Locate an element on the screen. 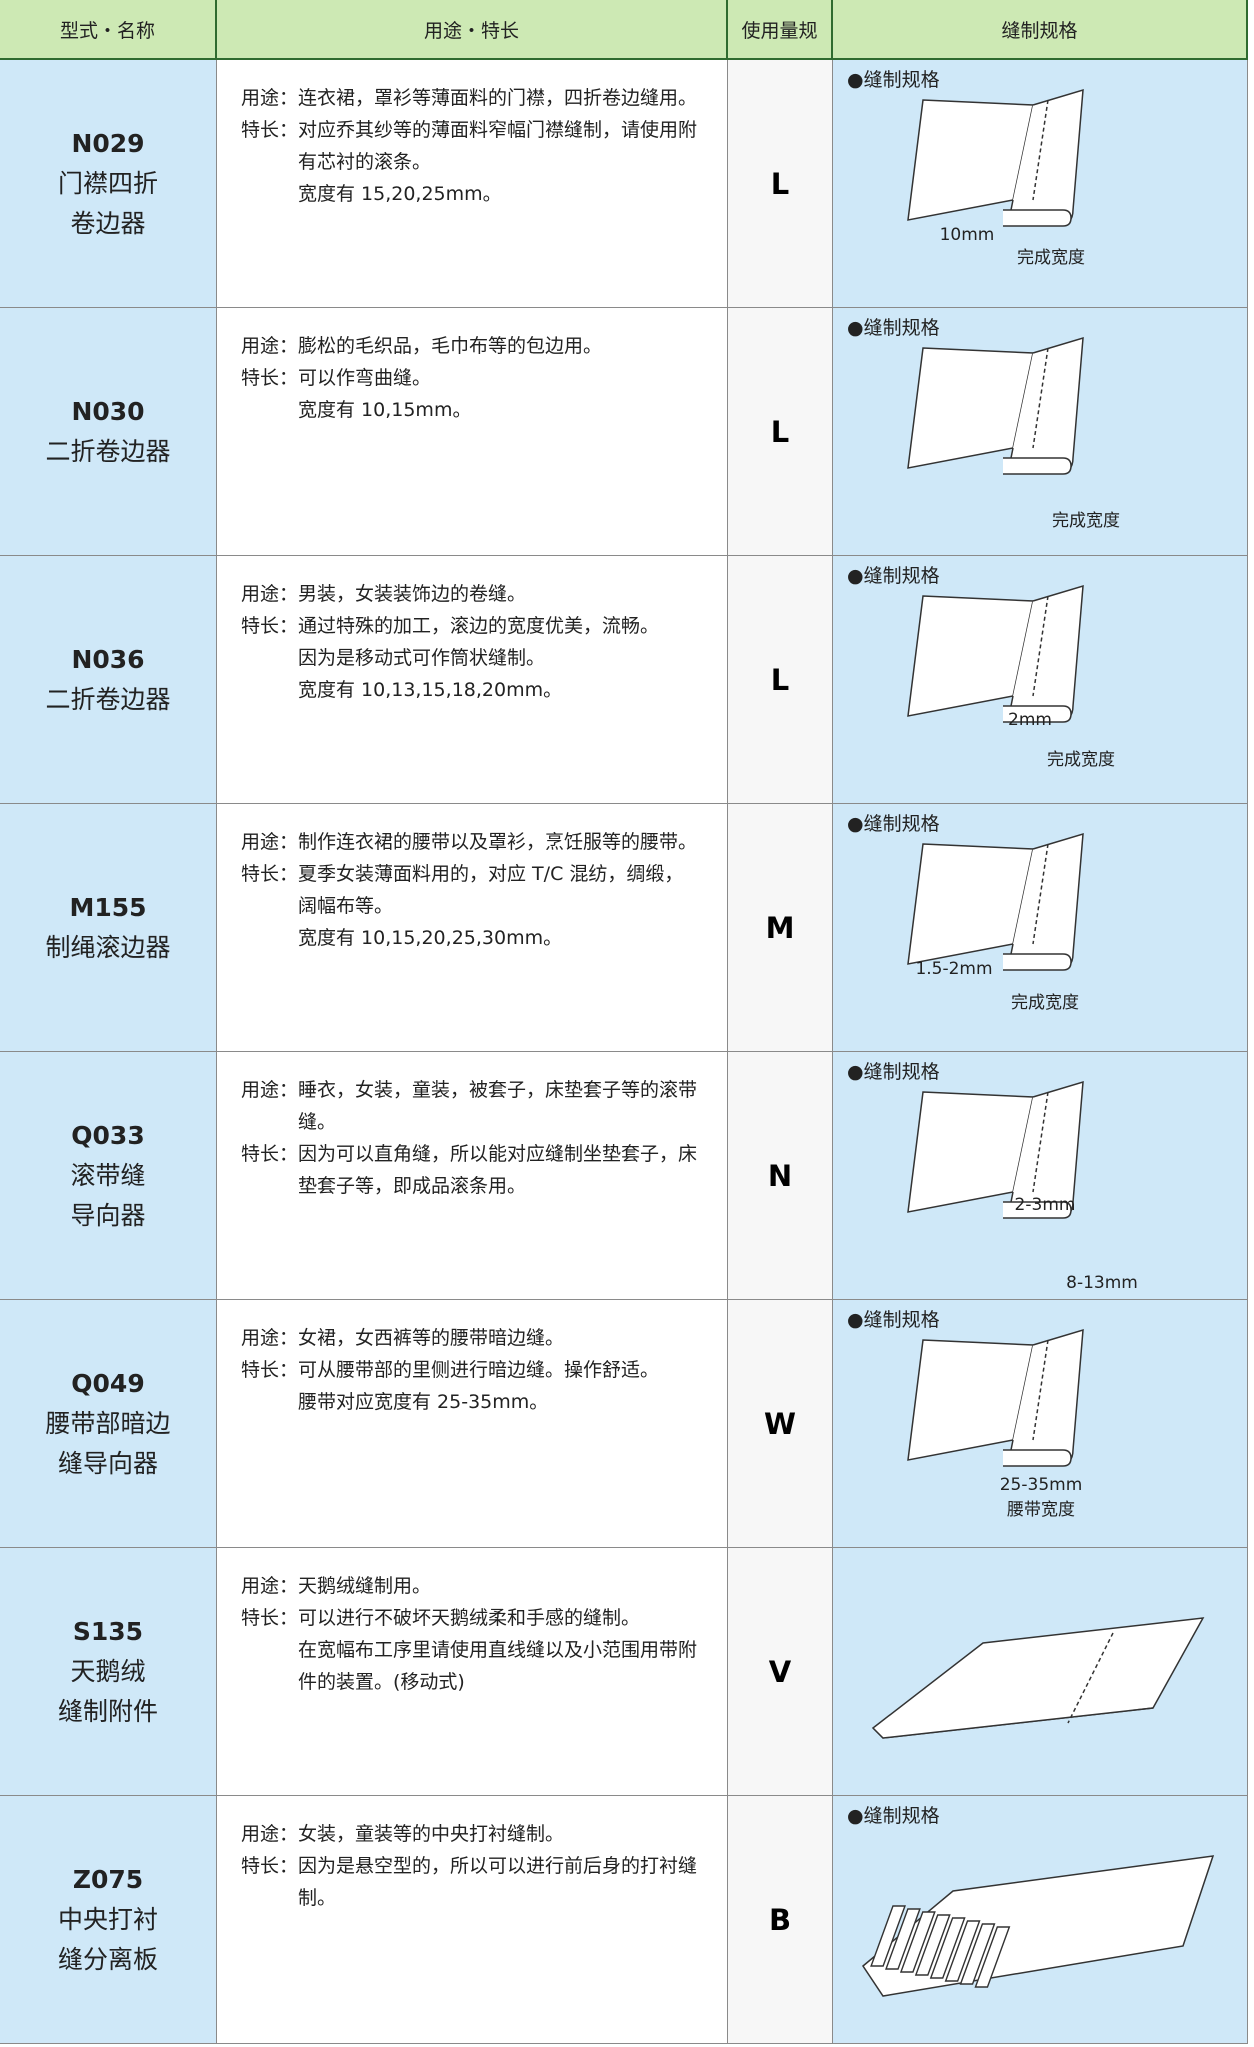 The height and width of the screenshot is (2047, 1254). spec-diagram is located at coordinates (1038, 1678).